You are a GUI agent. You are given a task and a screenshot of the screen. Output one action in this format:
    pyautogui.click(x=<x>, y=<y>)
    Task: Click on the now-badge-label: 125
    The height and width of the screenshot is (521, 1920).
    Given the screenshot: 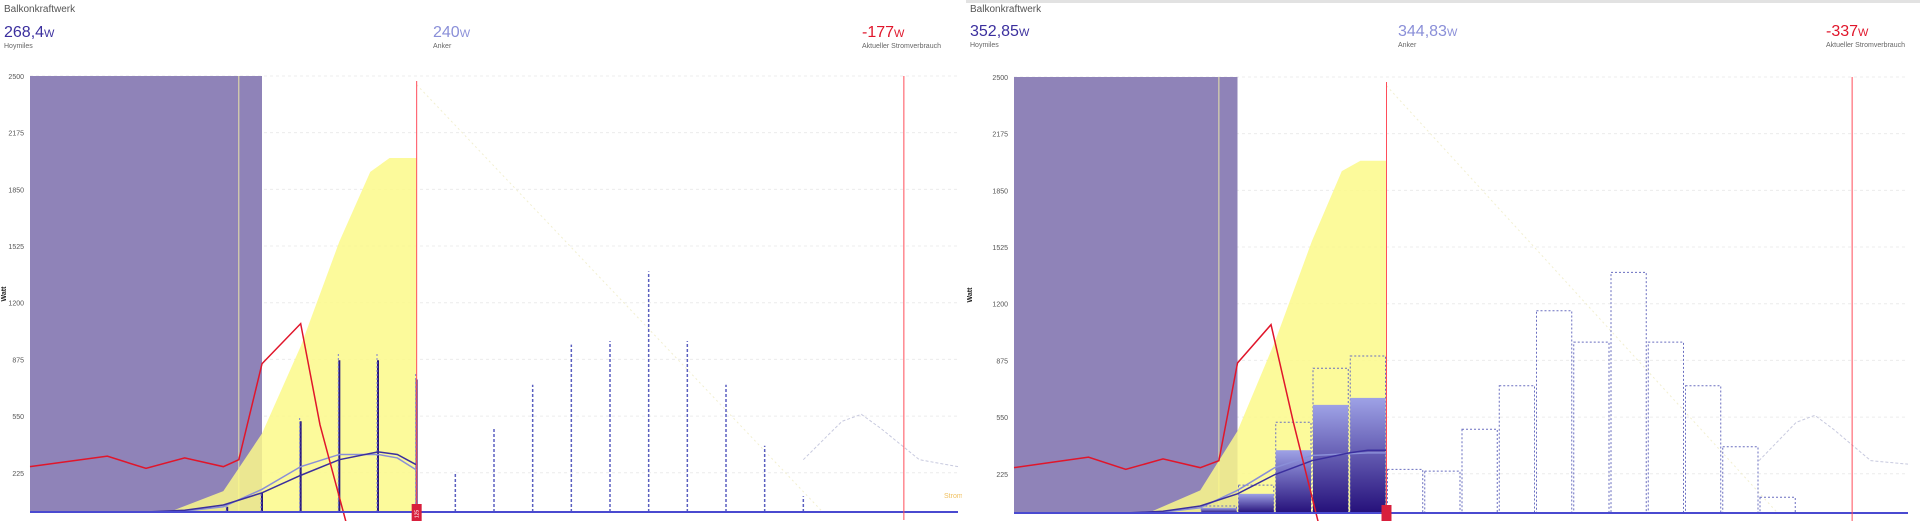 What is the action you would take?
    pyautogui.click(x=418, y=514)
    